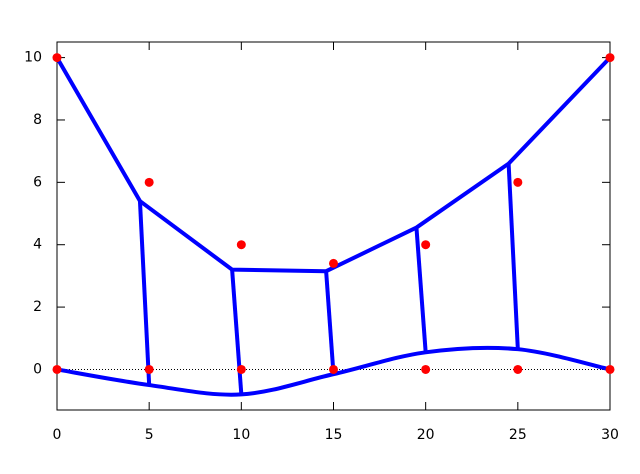 This screenshot has height=474, width=640. Describe the element at coordinates (33, 58) in the screenshot. I see `y-tick-label: 10` at that location.